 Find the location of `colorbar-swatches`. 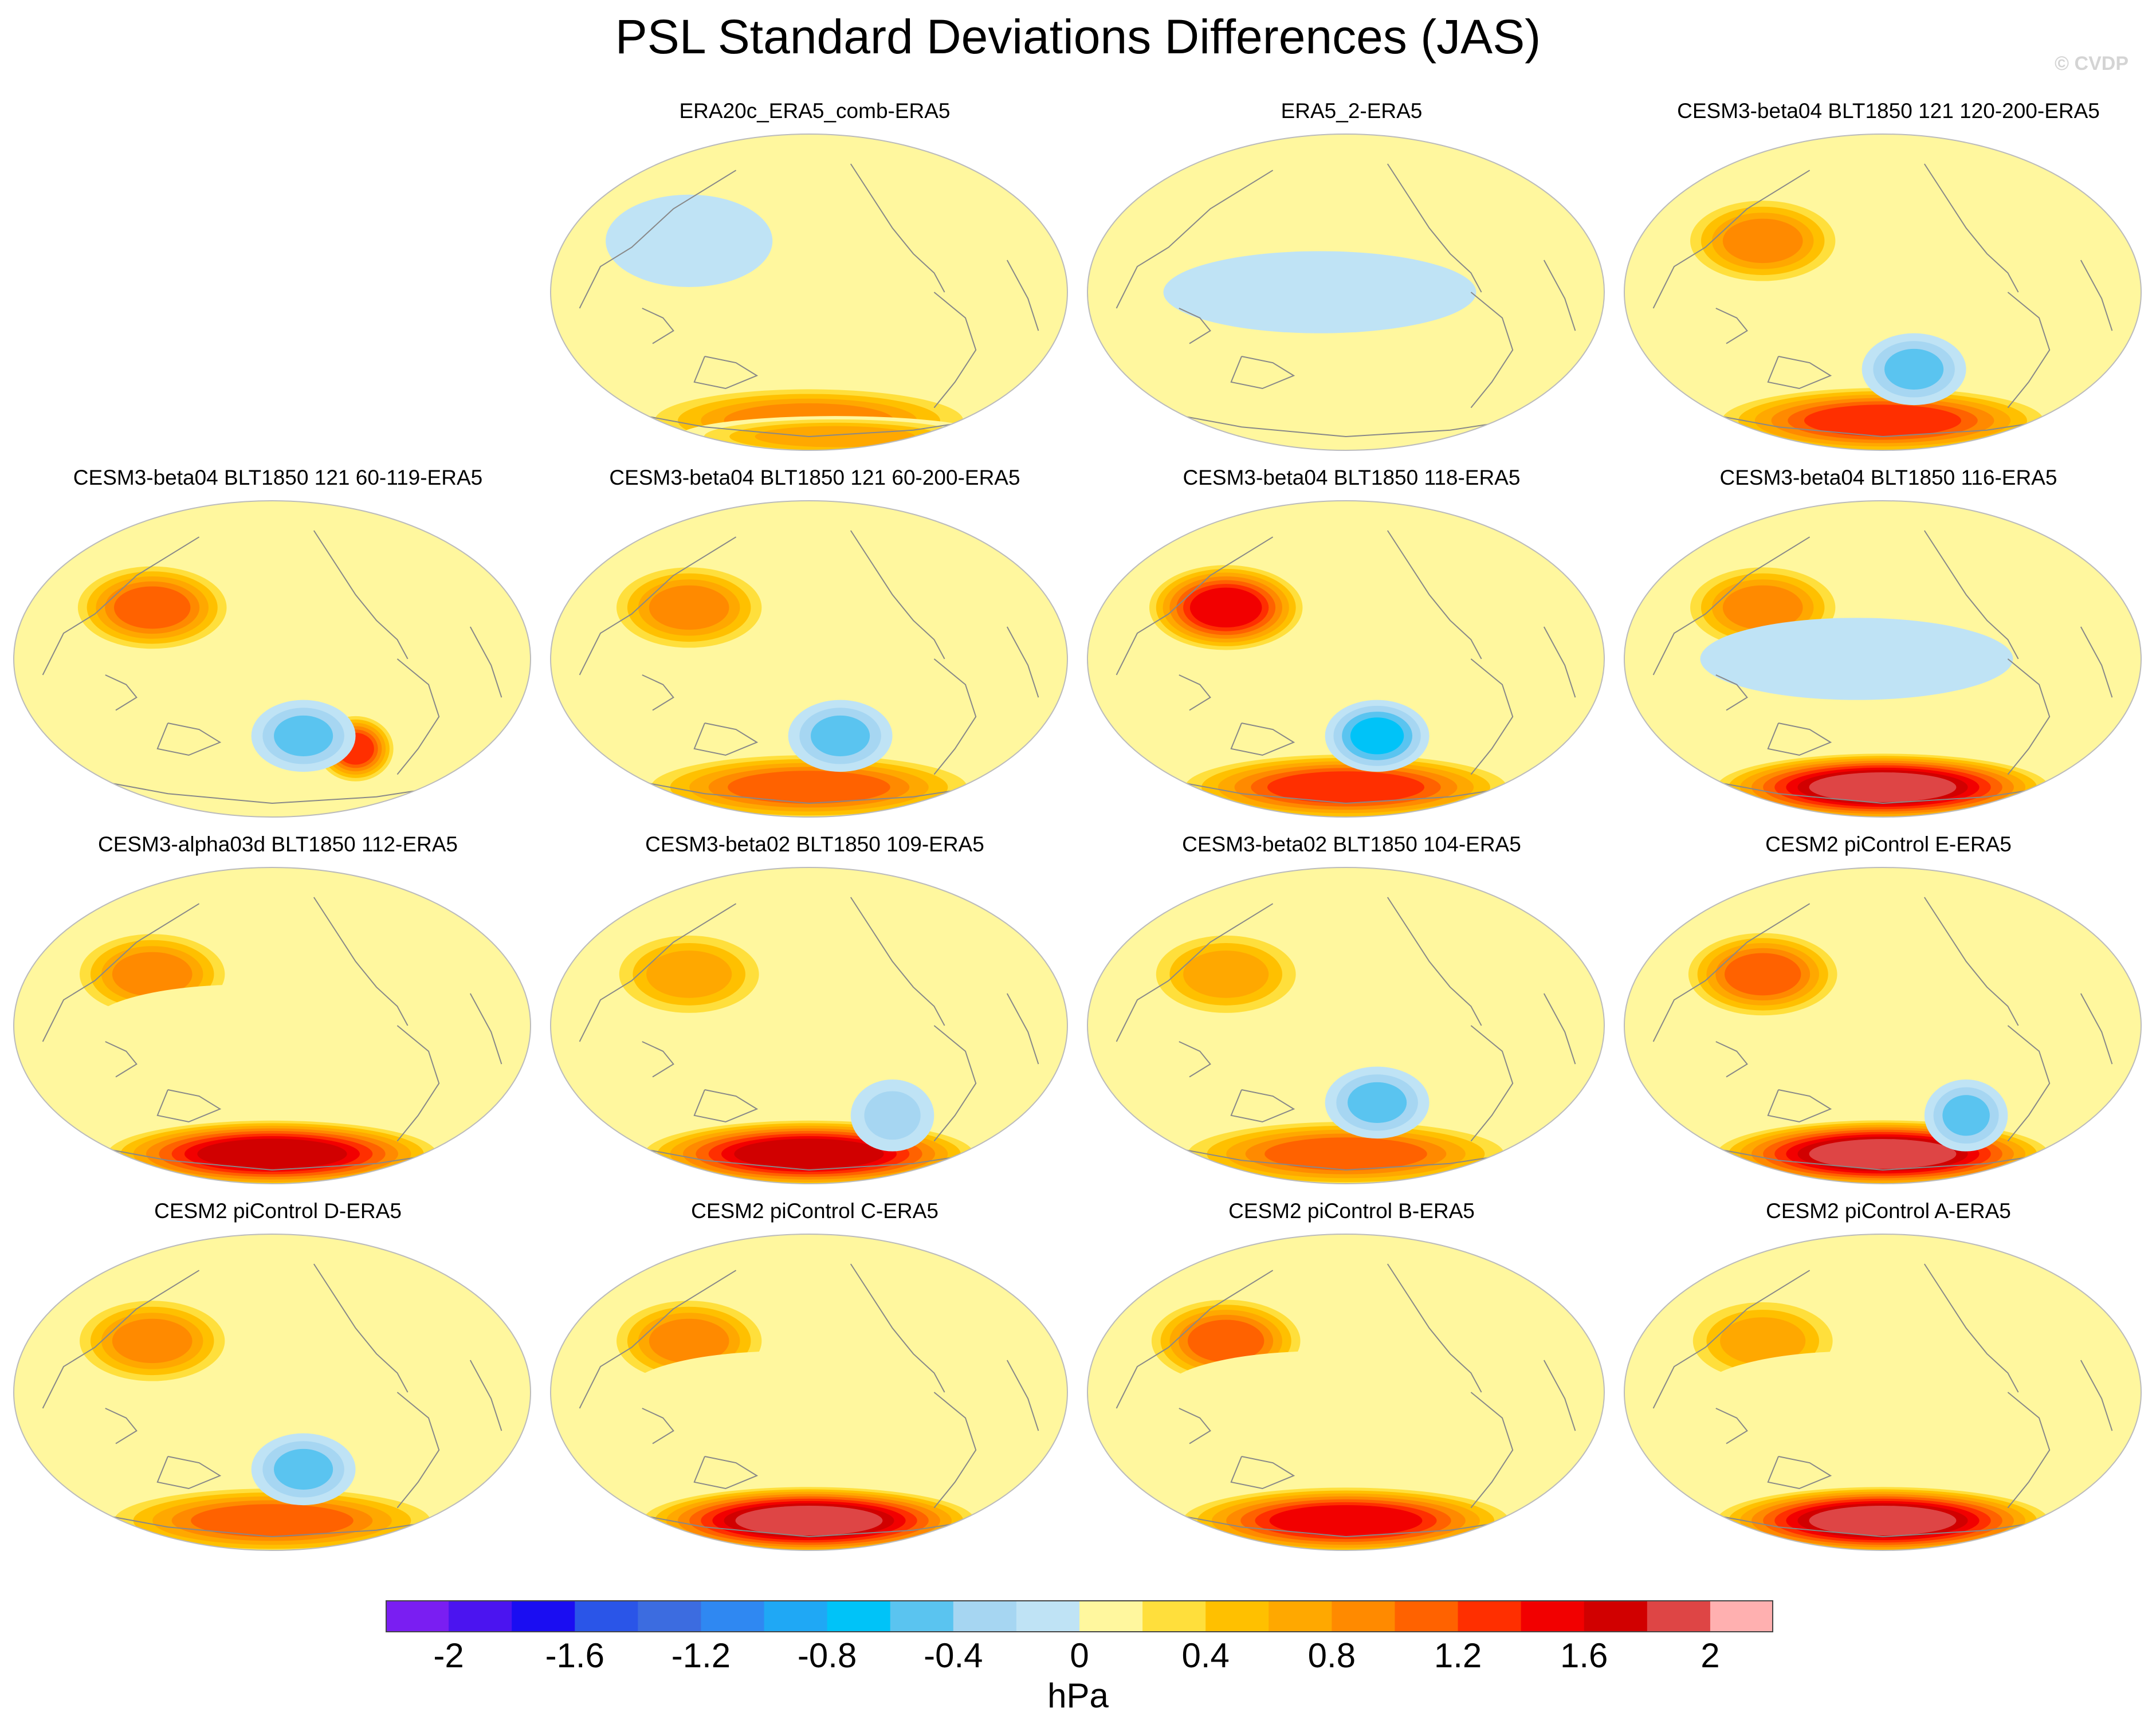

colorbar-swatches is located at coordinates (1079, 1616).